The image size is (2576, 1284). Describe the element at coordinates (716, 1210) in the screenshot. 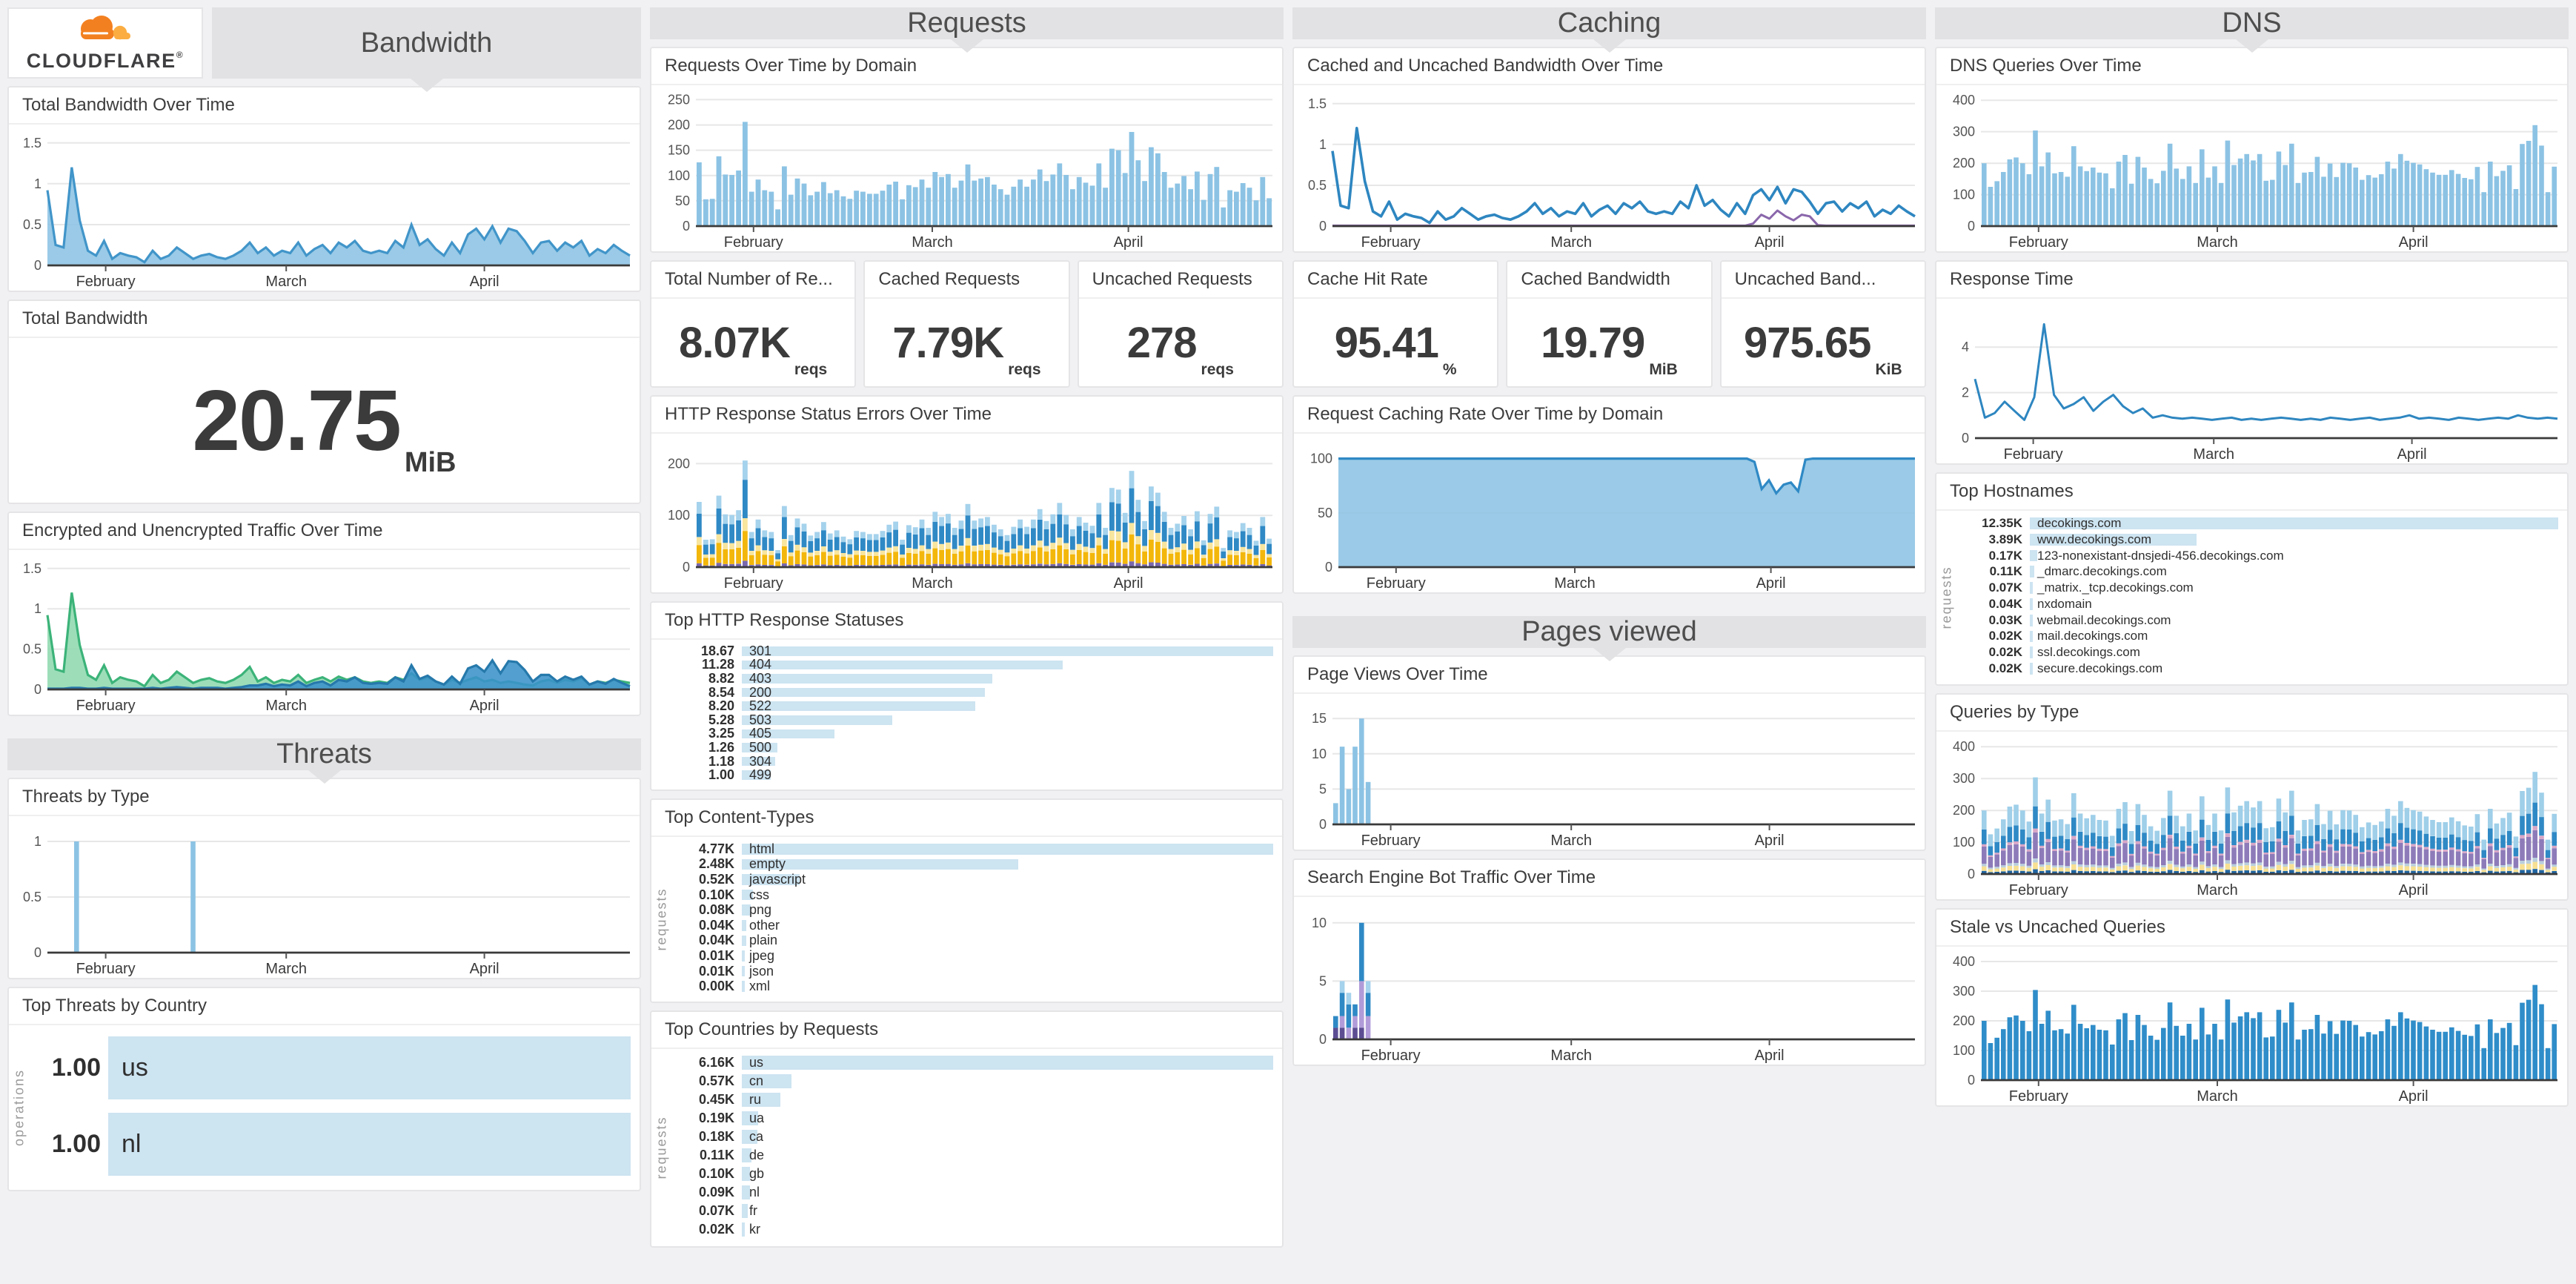

I see `list-item-value: 0.07K` at that location.